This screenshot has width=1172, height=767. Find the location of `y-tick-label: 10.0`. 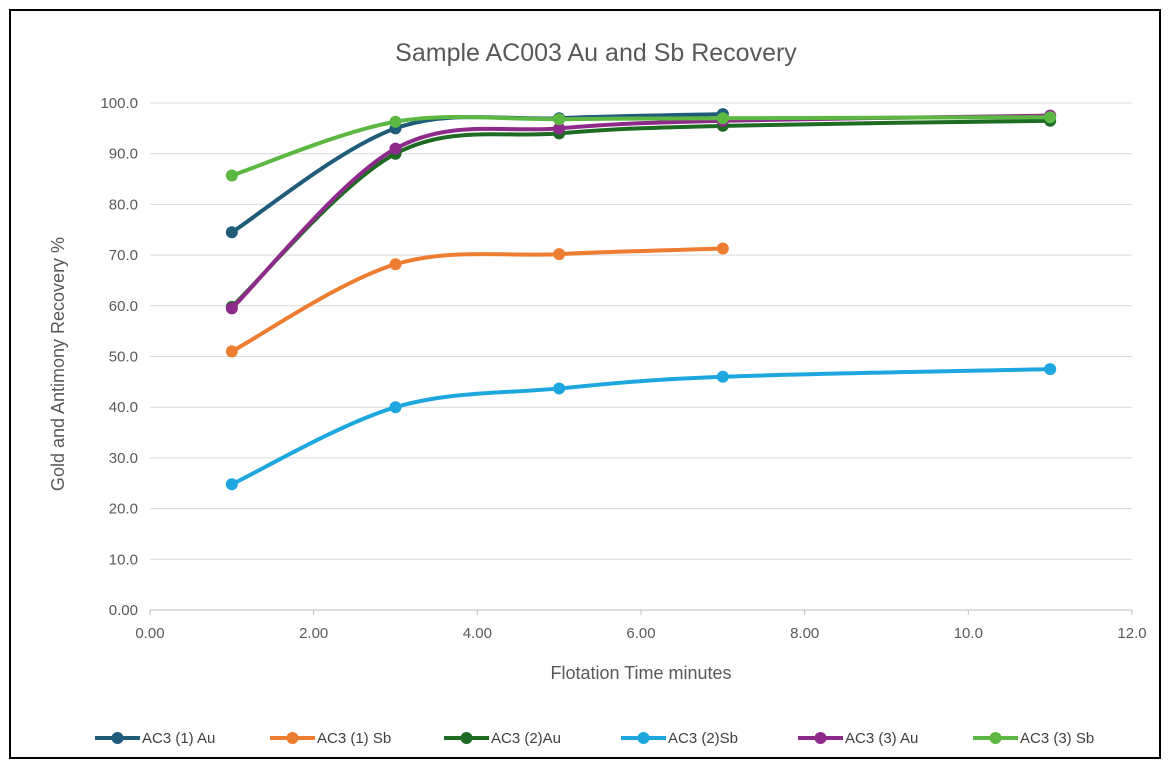

y-tick-label: 10.0 is located at coordinates (123, 559).